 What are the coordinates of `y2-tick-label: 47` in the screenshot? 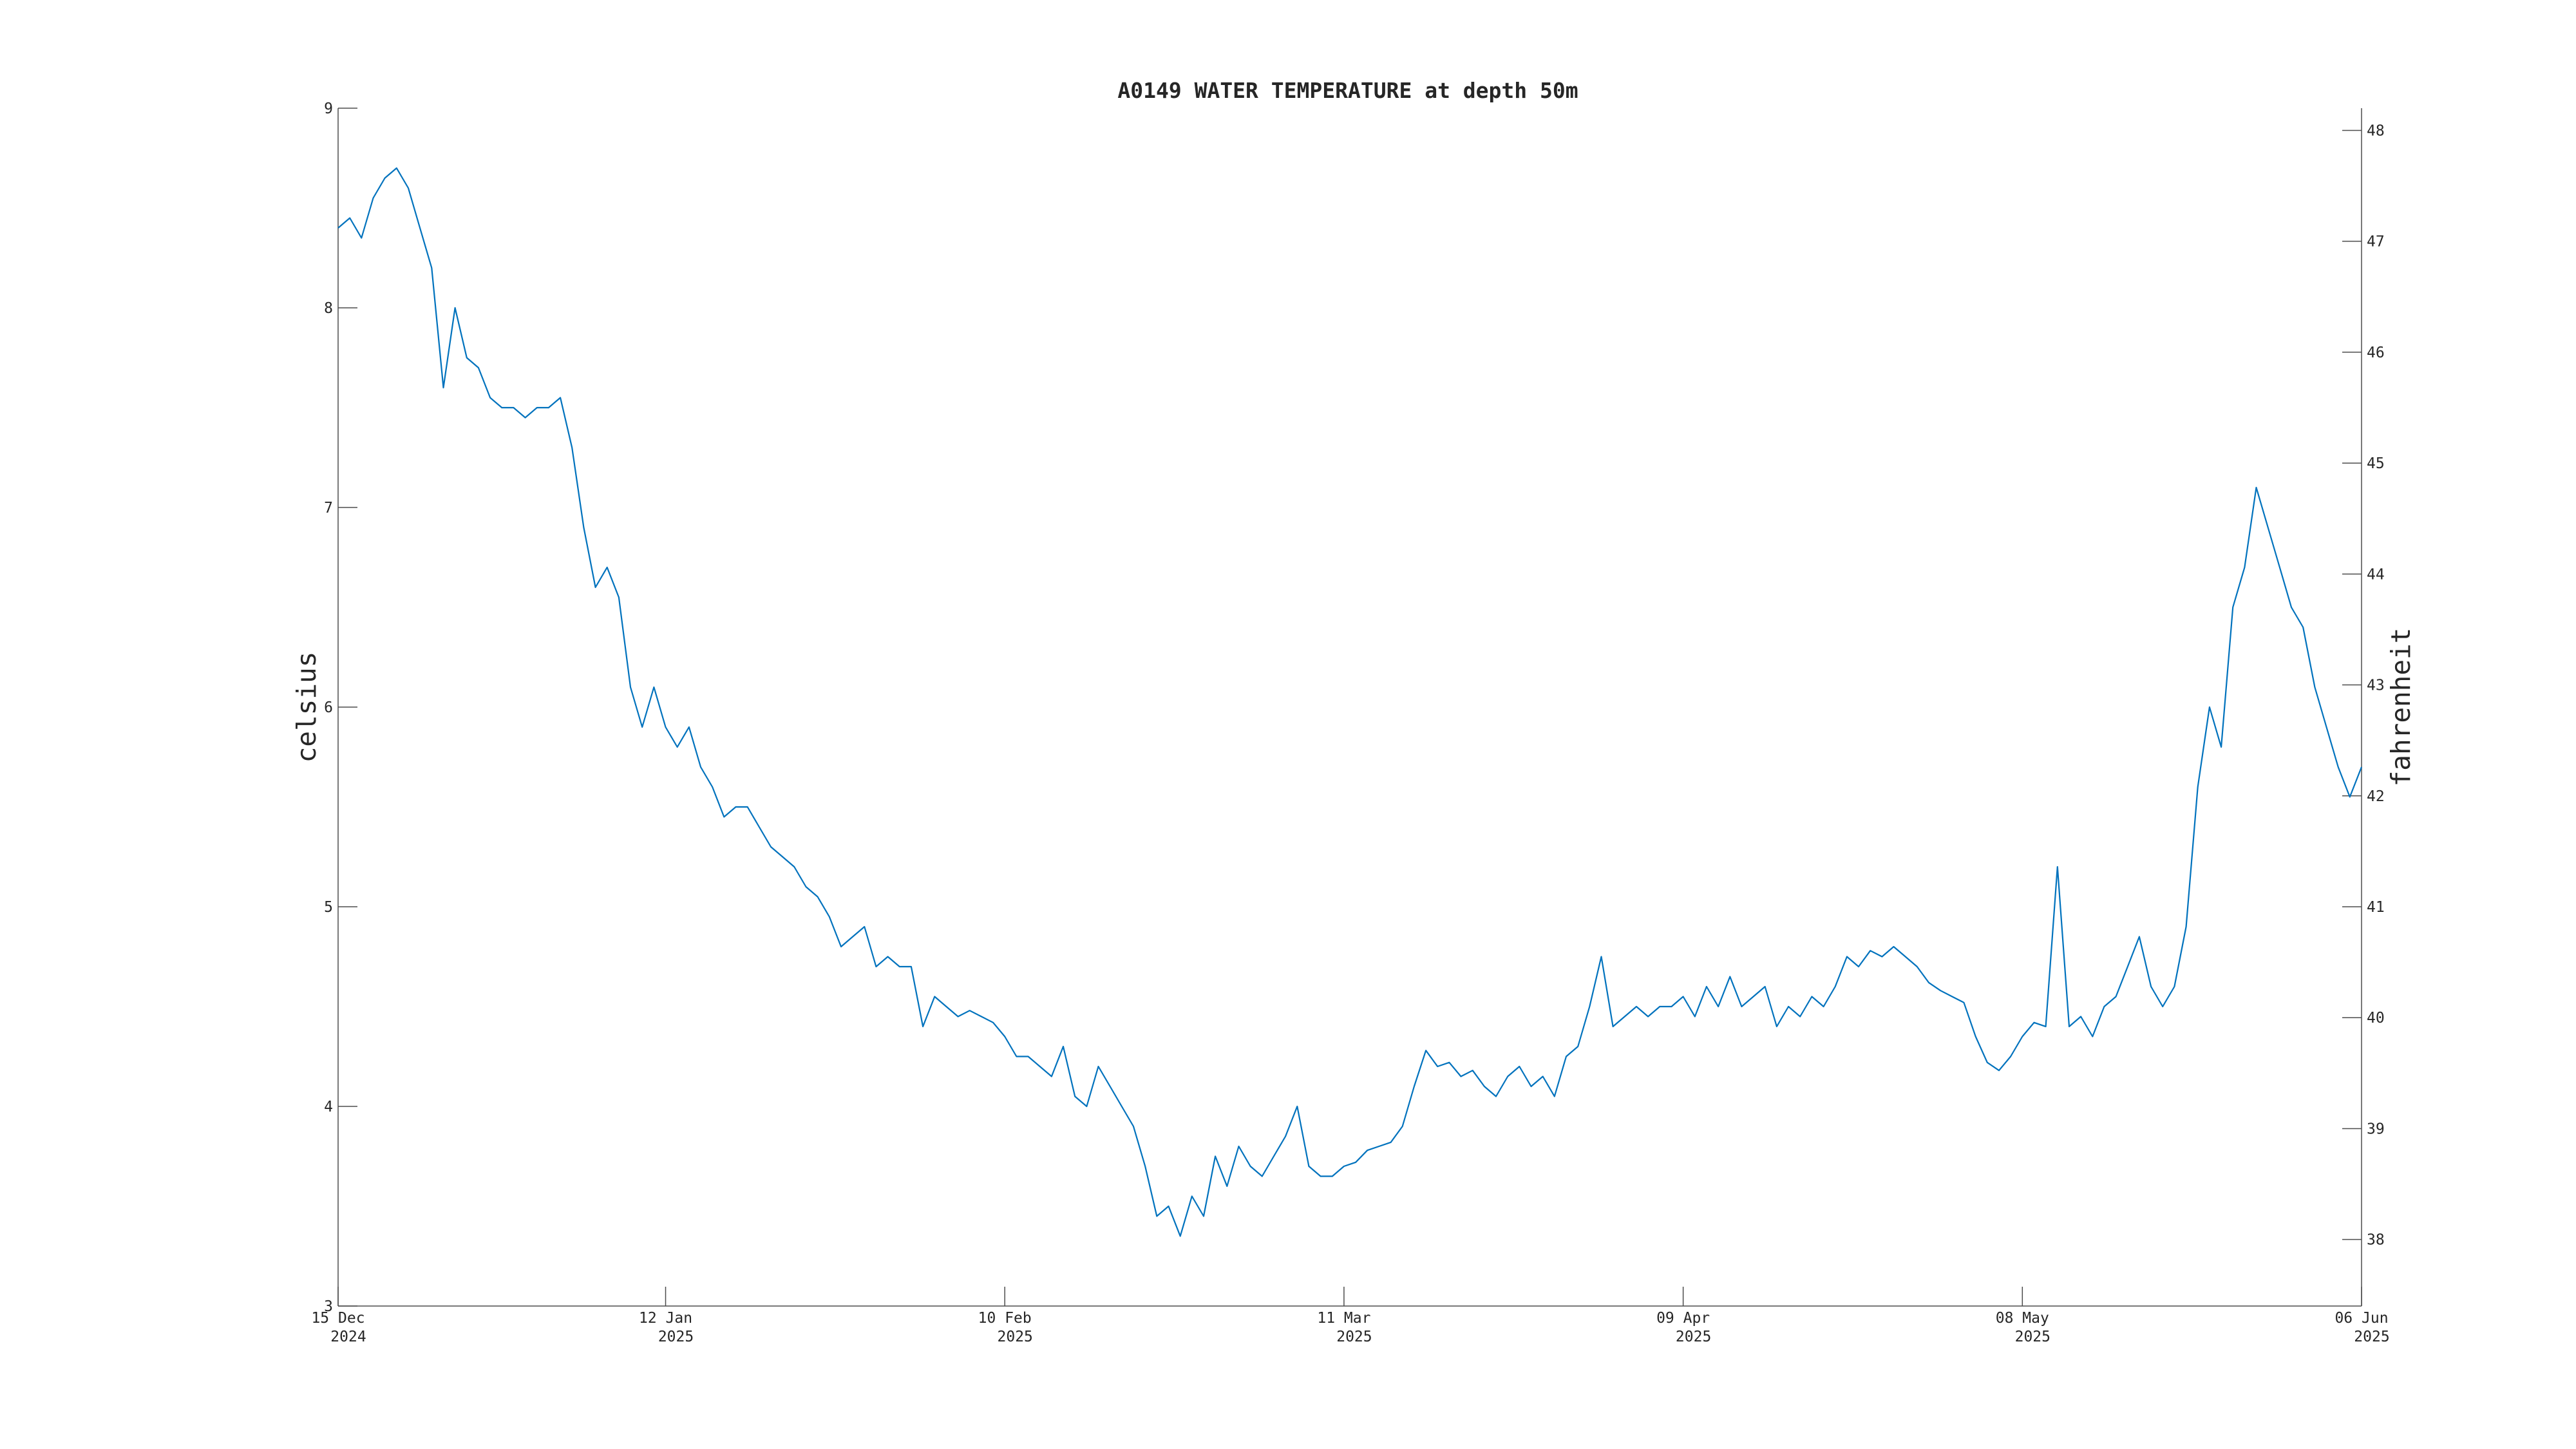 It's located at (2376, 242).